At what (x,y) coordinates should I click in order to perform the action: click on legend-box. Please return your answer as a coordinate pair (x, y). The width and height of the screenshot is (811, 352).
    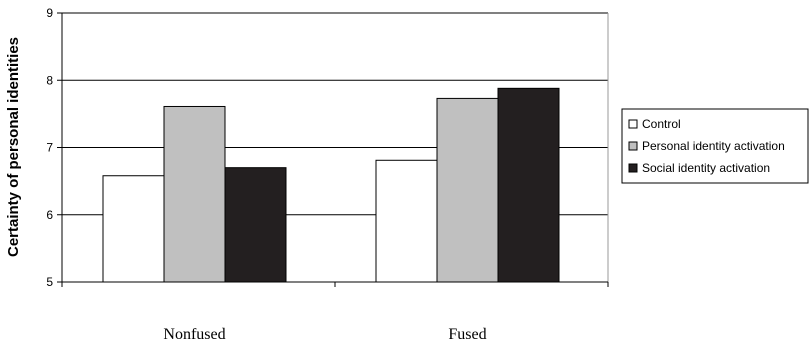
    Looking at the image, I should click on (715, 146).